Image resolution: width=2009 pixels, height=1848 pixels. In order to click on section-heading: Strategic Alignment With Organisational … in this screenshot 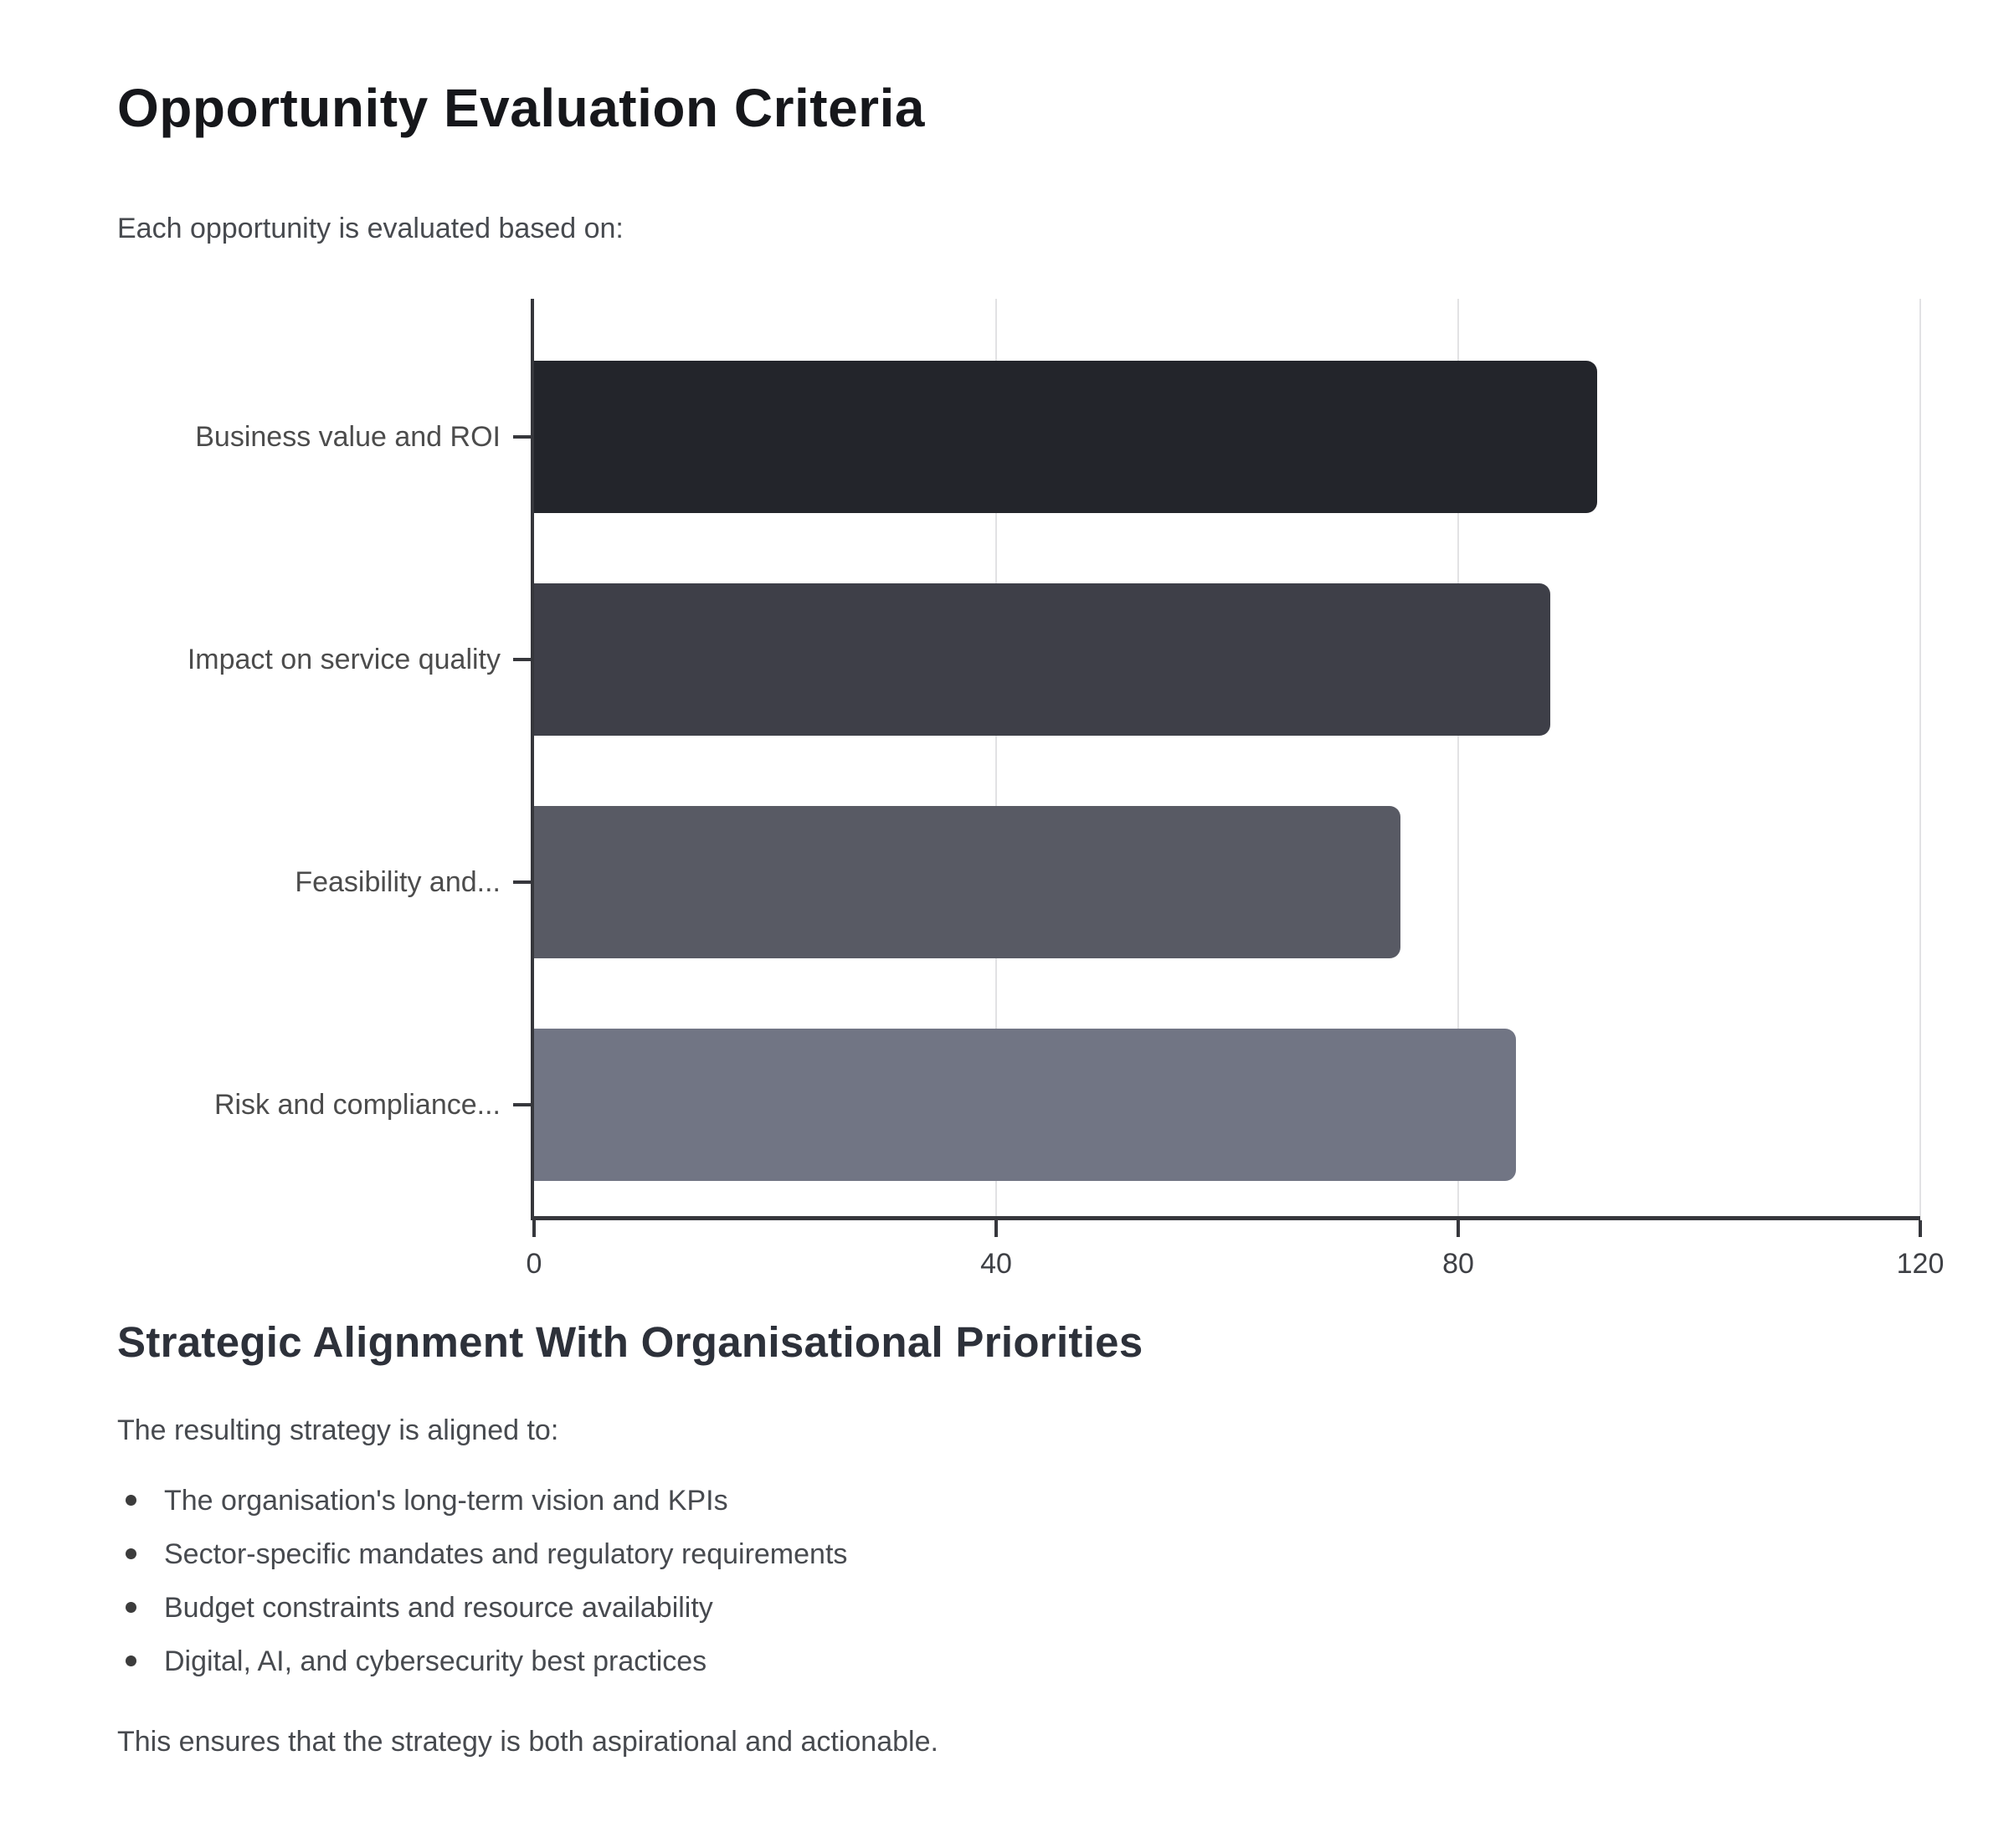, I will do `click(630, 1342)`.